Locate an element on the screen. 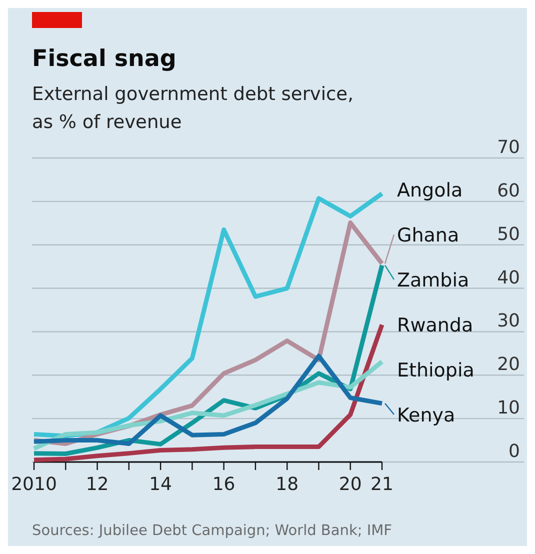  series-label: Angola is located at coordinates (430, 191).